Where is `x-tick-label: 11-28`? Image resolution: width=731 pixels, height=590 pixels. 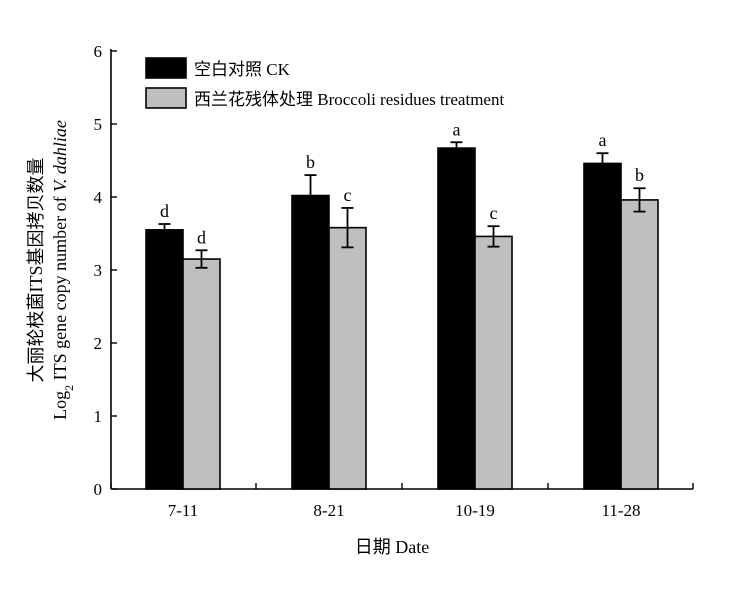 x-tick-label: 11-28 is located at coordinates (620, 510).